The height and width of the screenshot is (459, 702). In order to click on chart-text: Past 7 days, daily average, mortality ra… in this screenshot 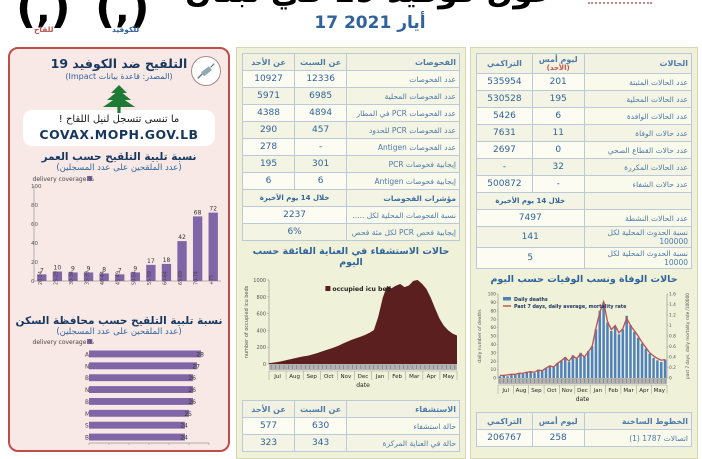, I will do `click(570, 307)`.